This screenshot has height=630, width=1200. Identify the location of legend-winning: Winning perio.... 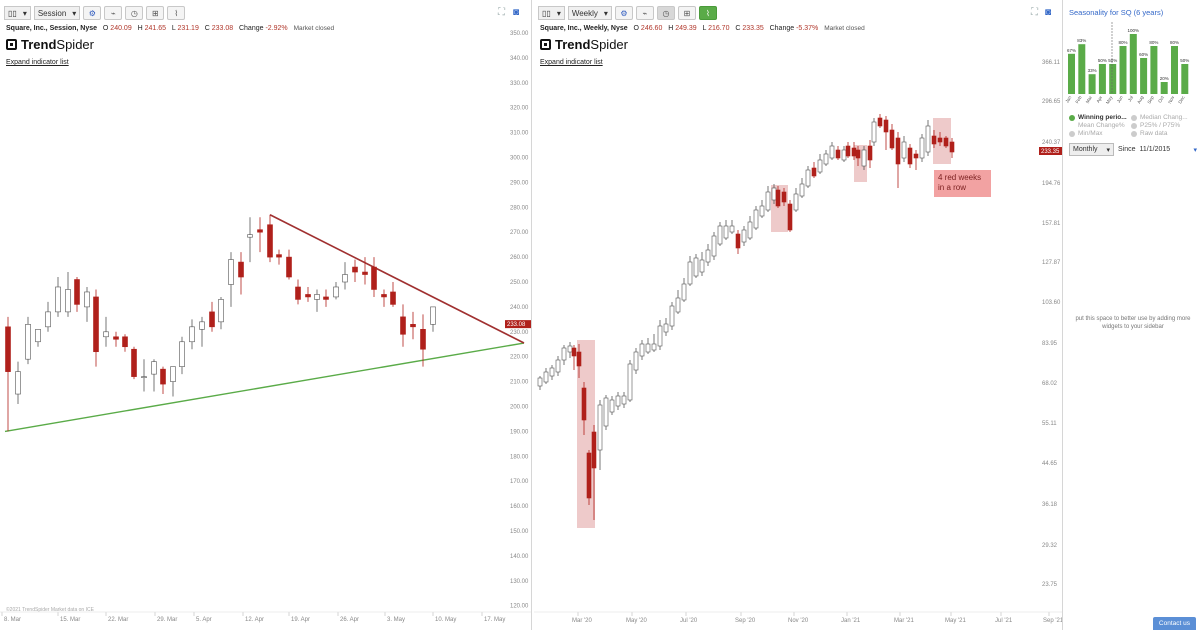
(1100, 118).